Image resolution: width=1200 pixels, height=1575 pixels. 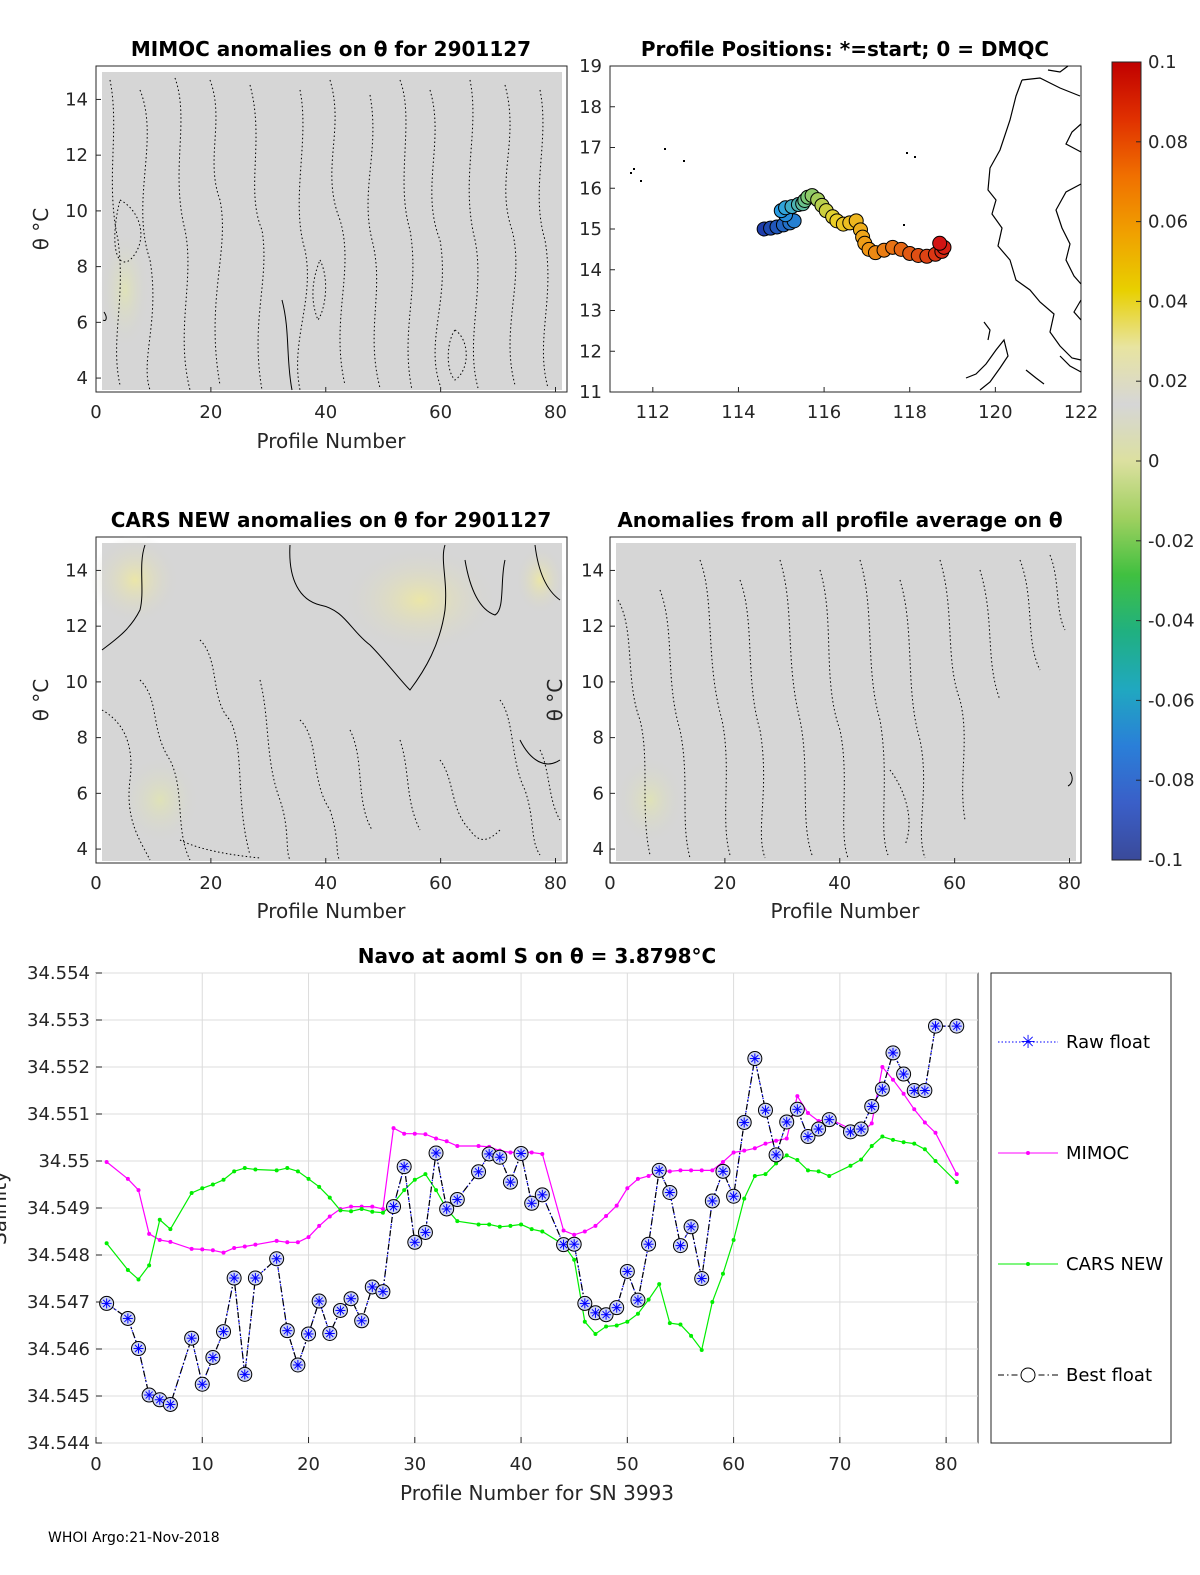 What do you see at coordinates (41, 229) in the screenshot?
I see `mimoc-ylabel: θ °C` at bounding box center [41, 229].